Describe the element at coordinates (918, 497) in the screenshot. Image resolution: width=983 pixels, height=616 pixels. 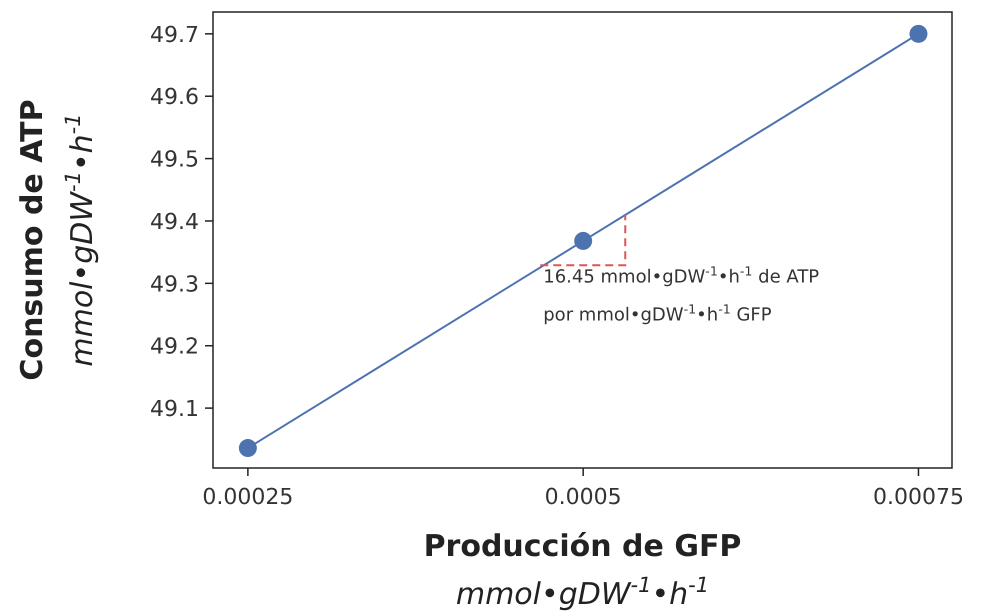
I see `x-tick-label: 0.00075` at that location.